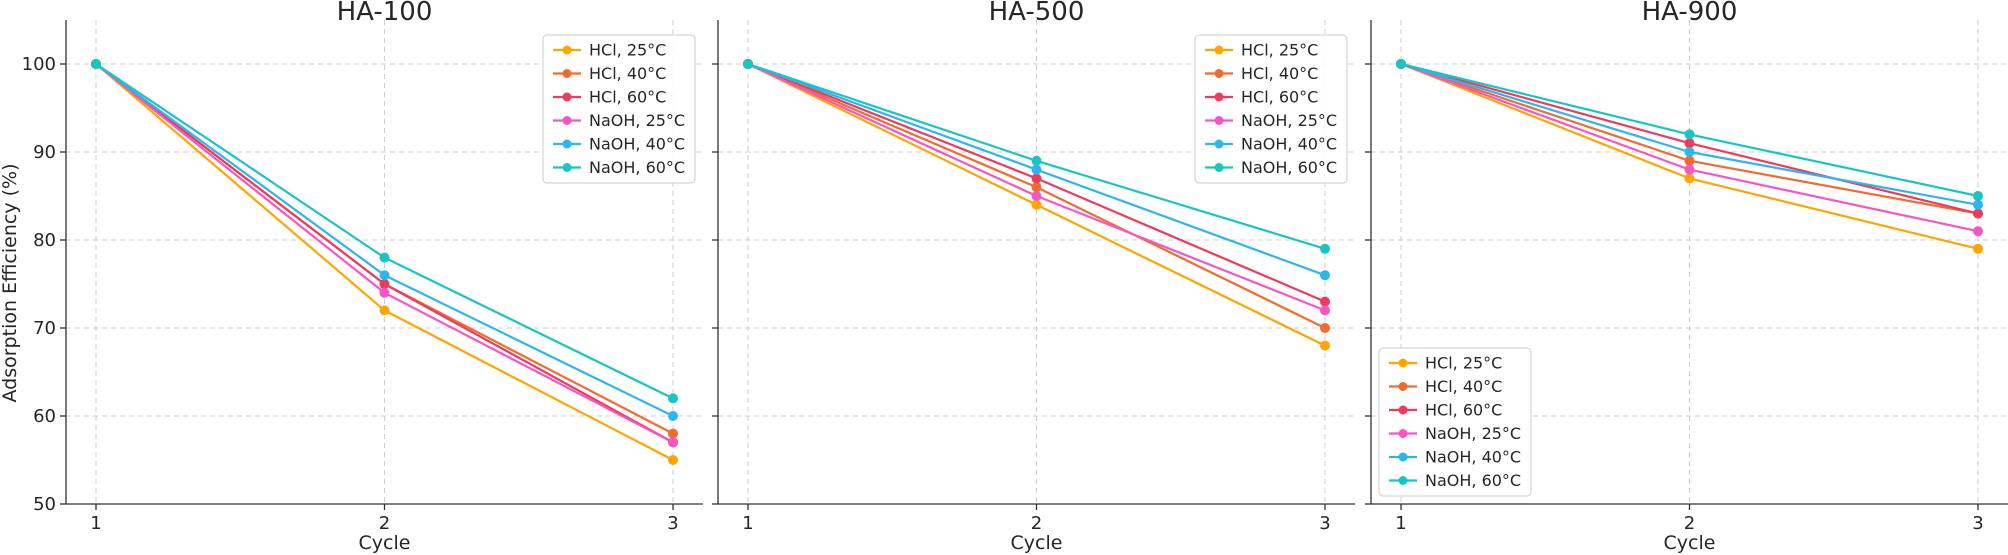 The height and width of the screenshot is (555, 2008). What do you see at coordinates (44, 504) in the screenshot?
I see `y-tick-label: 50` at bounding box center [44, 504].